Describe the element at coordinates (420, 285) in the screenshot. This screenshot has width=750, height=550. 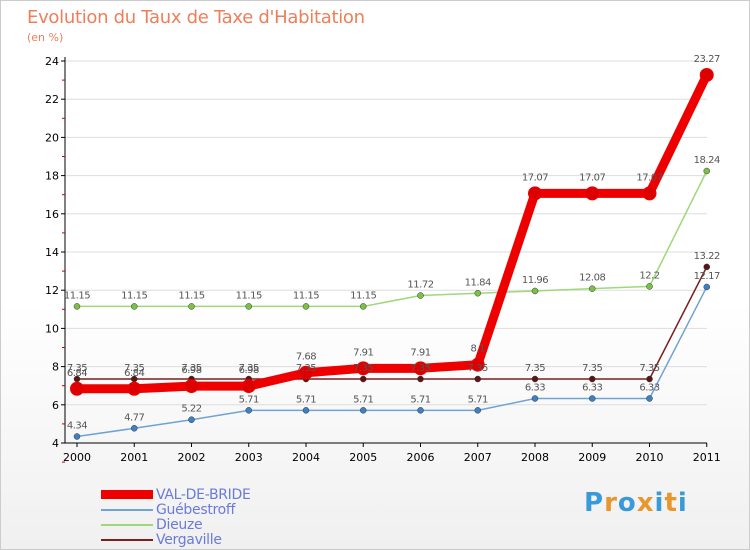
I see `data-label: 11.72` at that location.